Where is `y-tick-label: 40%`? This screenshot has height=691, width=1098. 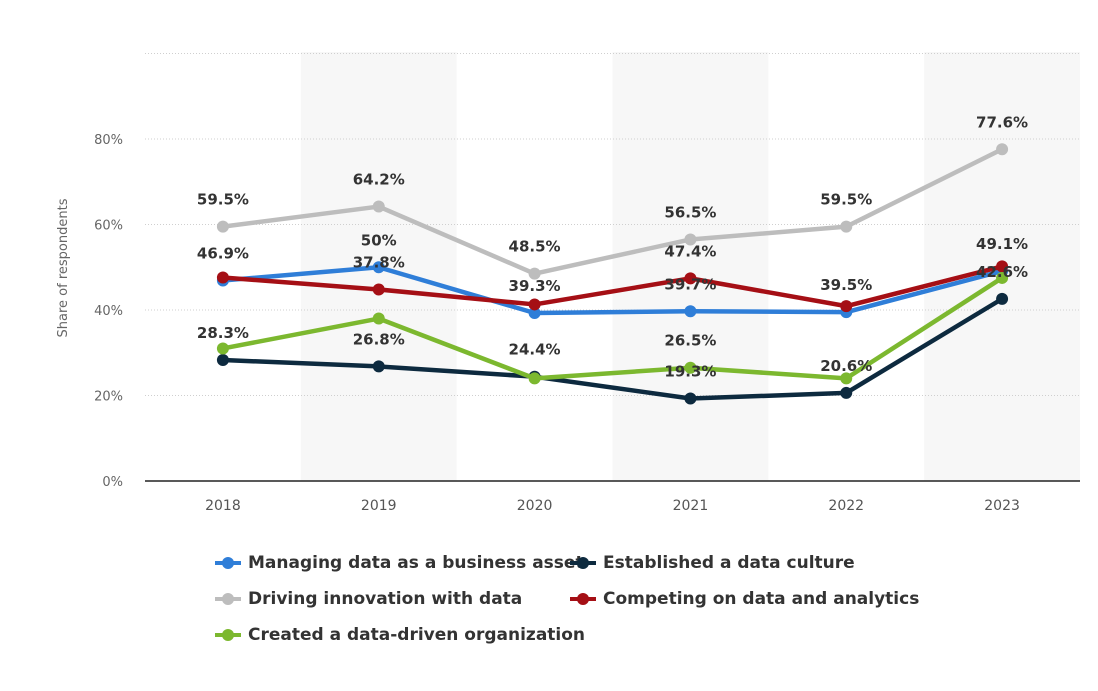
y-tick-label: 40% is located at coordinates (108, 311).